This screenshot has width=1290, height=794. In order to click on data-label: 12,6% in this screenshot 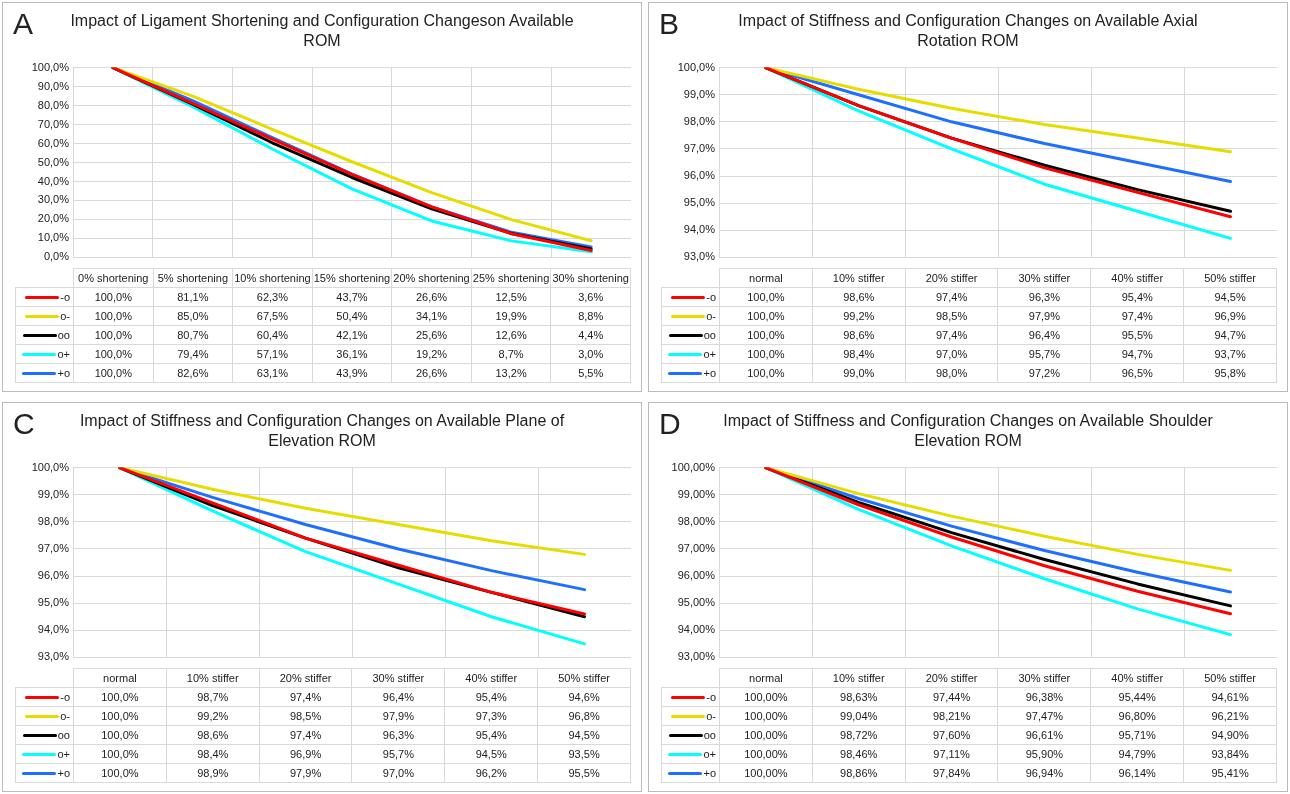, I will do `click(511, 335)`.